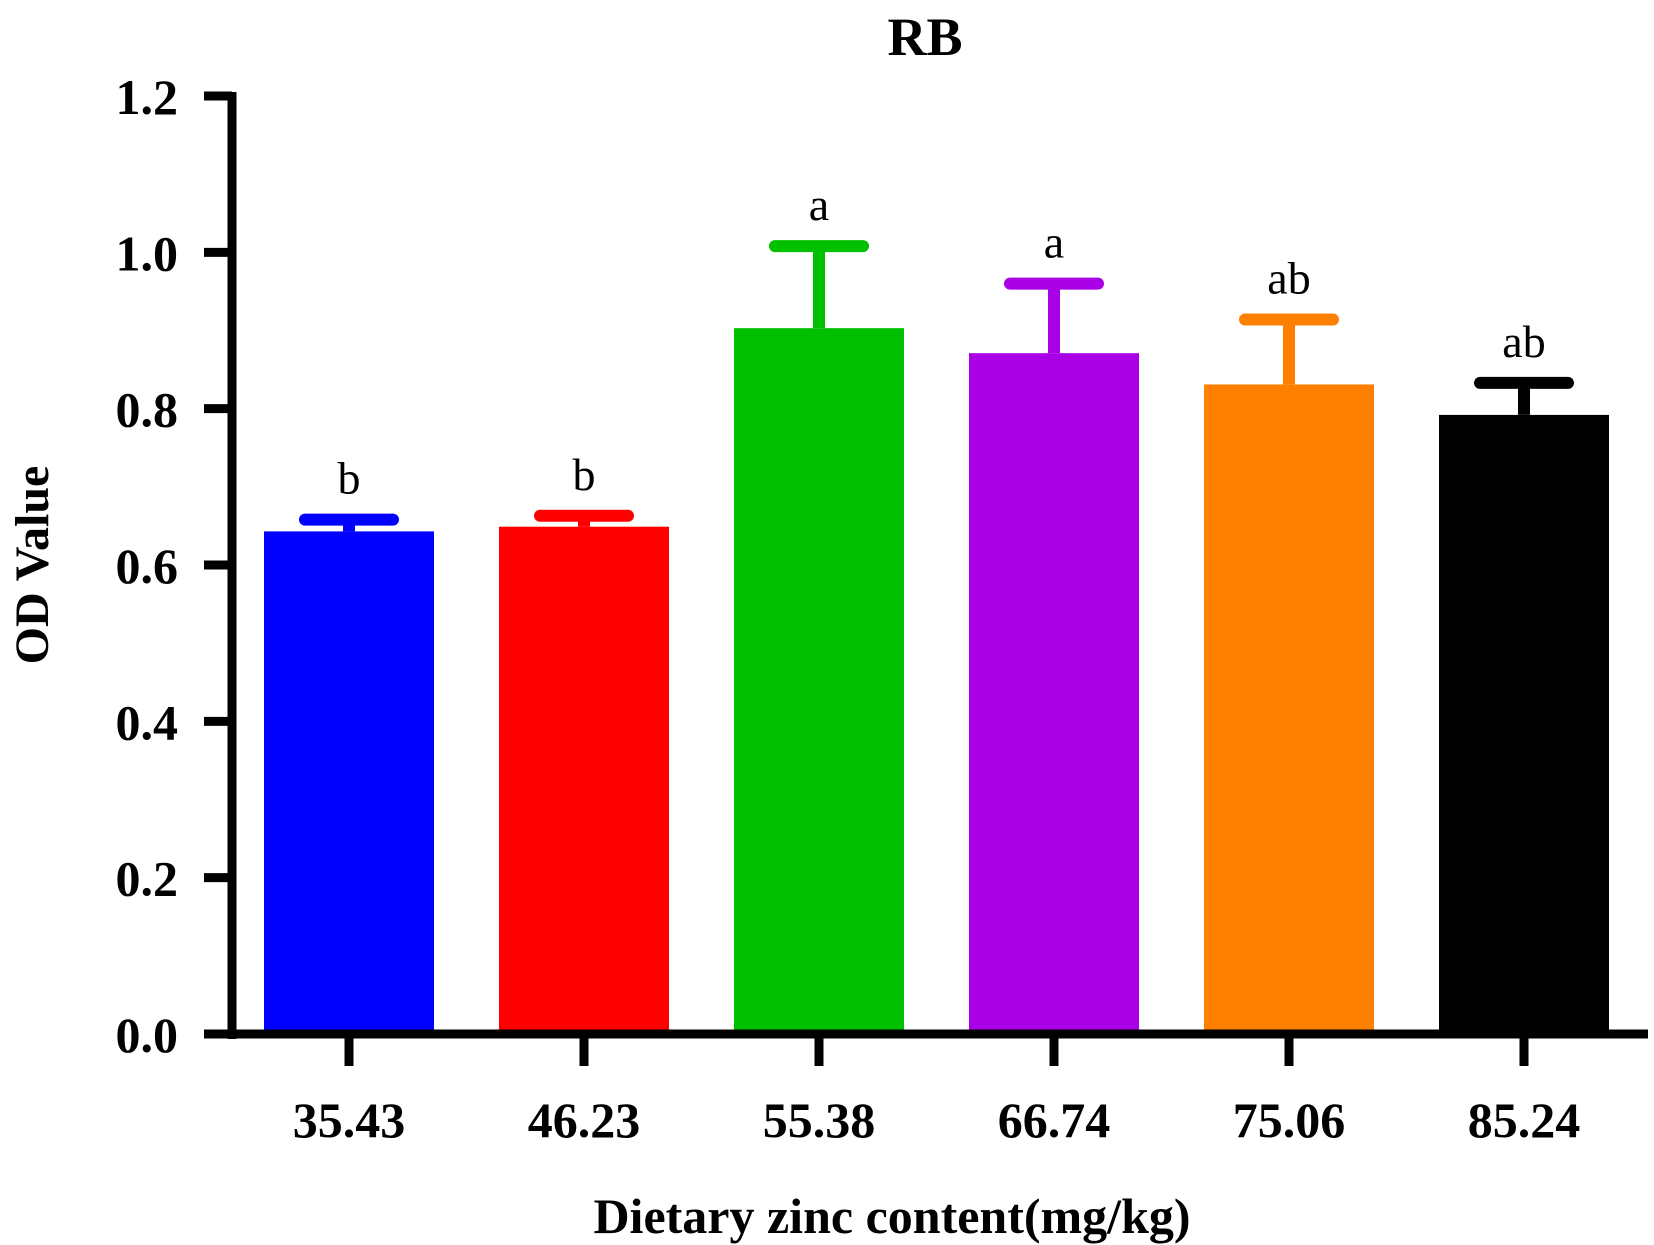  I want to click on significance-letter-85.24: ab, so click(1523, 341).